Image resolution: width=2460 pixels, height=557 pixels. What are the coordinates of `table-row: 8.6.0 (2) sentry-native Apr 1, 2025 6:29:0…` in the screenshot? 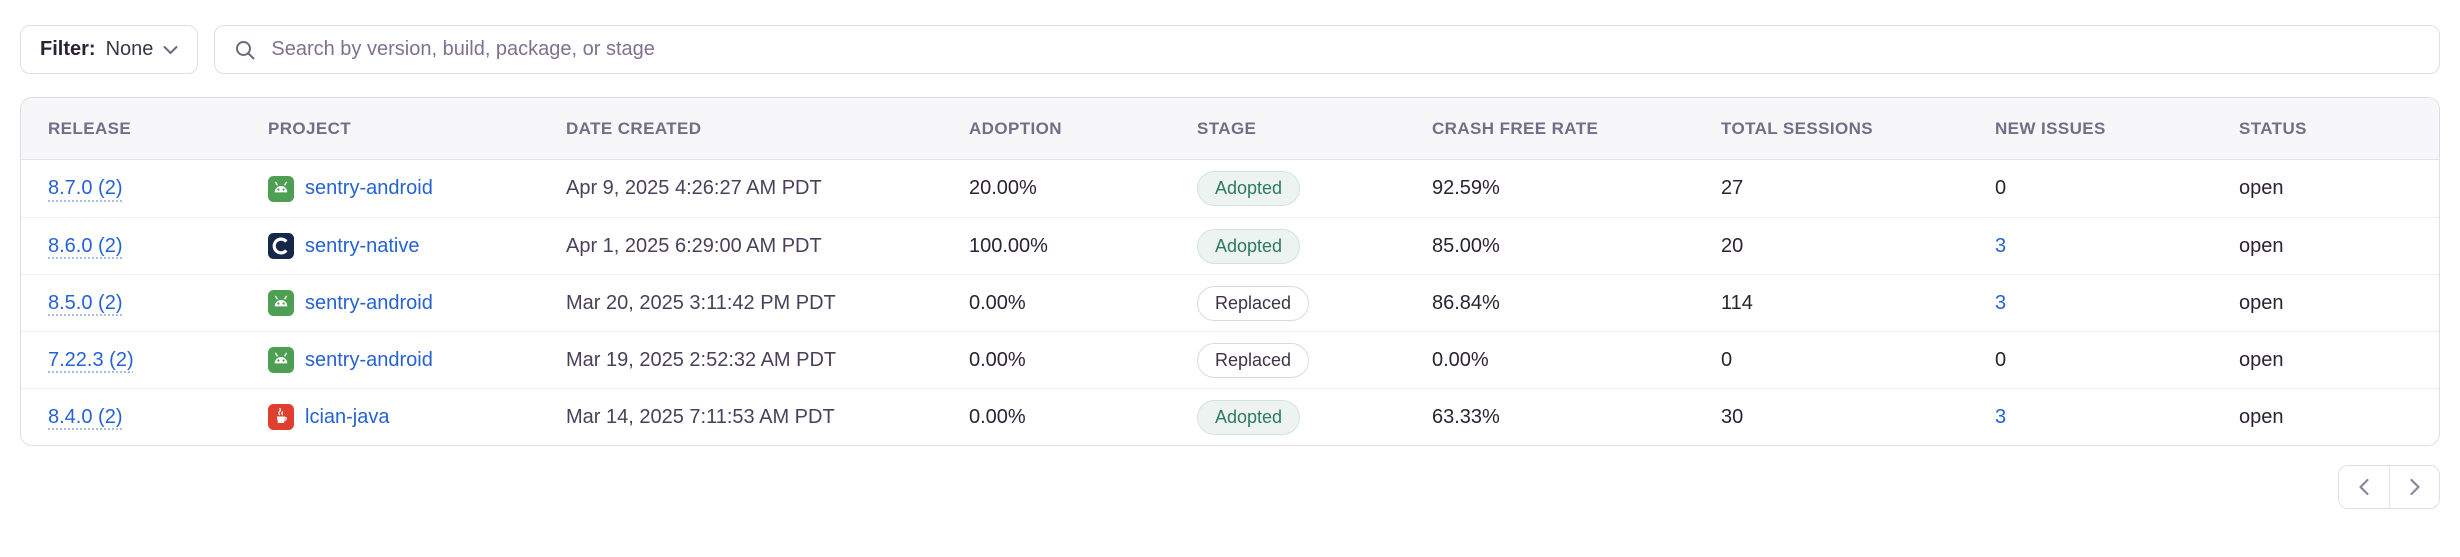 It's located at (1230, 245).